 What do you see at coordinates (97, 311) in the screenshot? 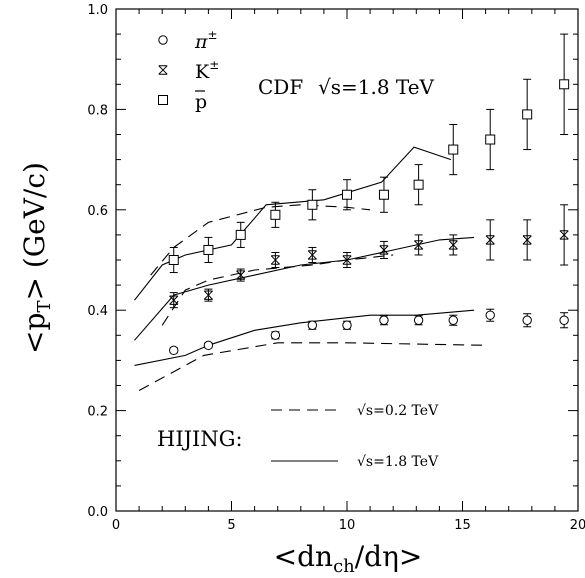
I see `y-tick-label: 0.4` at bounding box center [97, 311].